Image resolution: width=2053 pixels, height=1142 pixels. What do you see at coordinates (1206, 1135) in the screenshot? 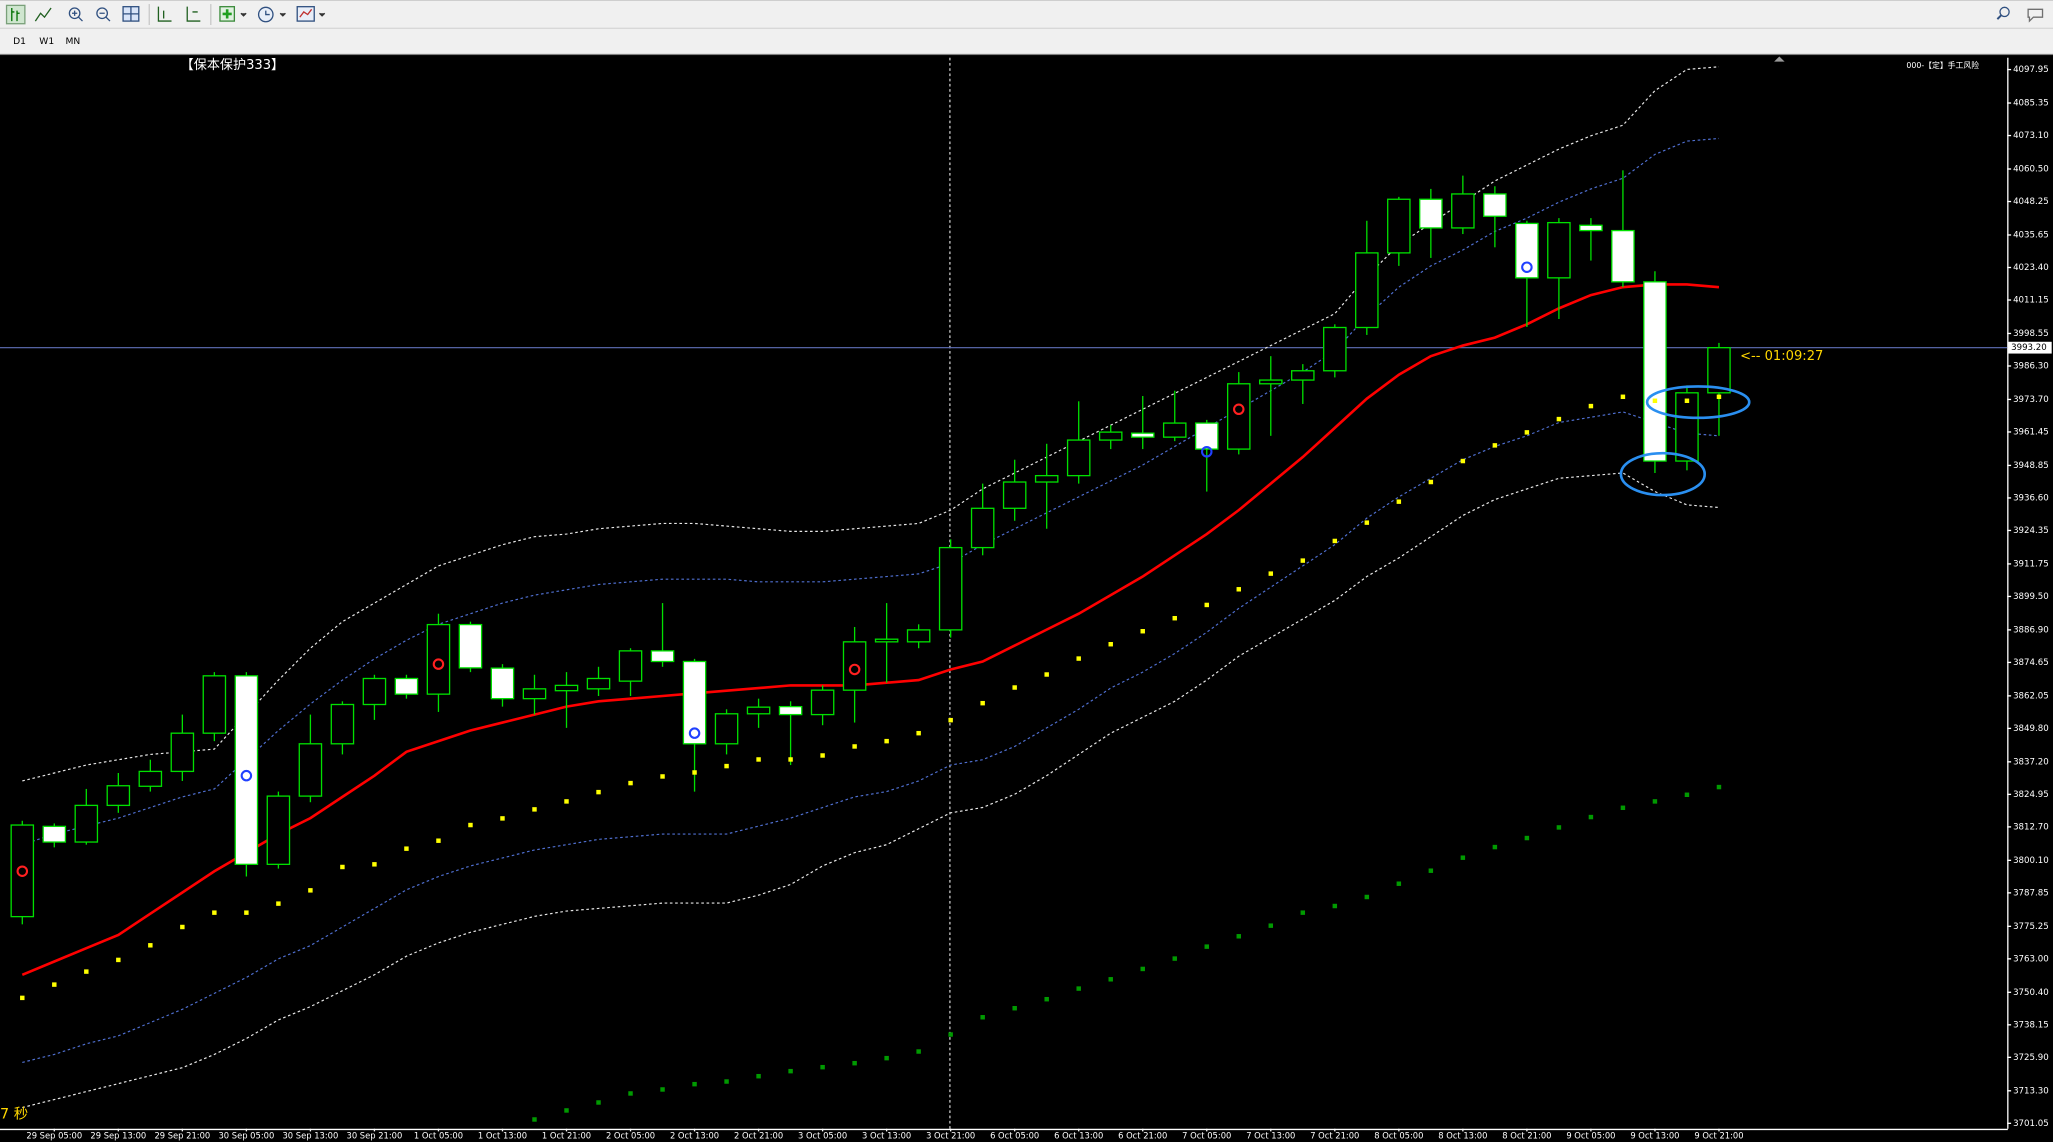
I see `x-tick-label: 7 Oct 05:00` at bounding box center [1206, 1135].